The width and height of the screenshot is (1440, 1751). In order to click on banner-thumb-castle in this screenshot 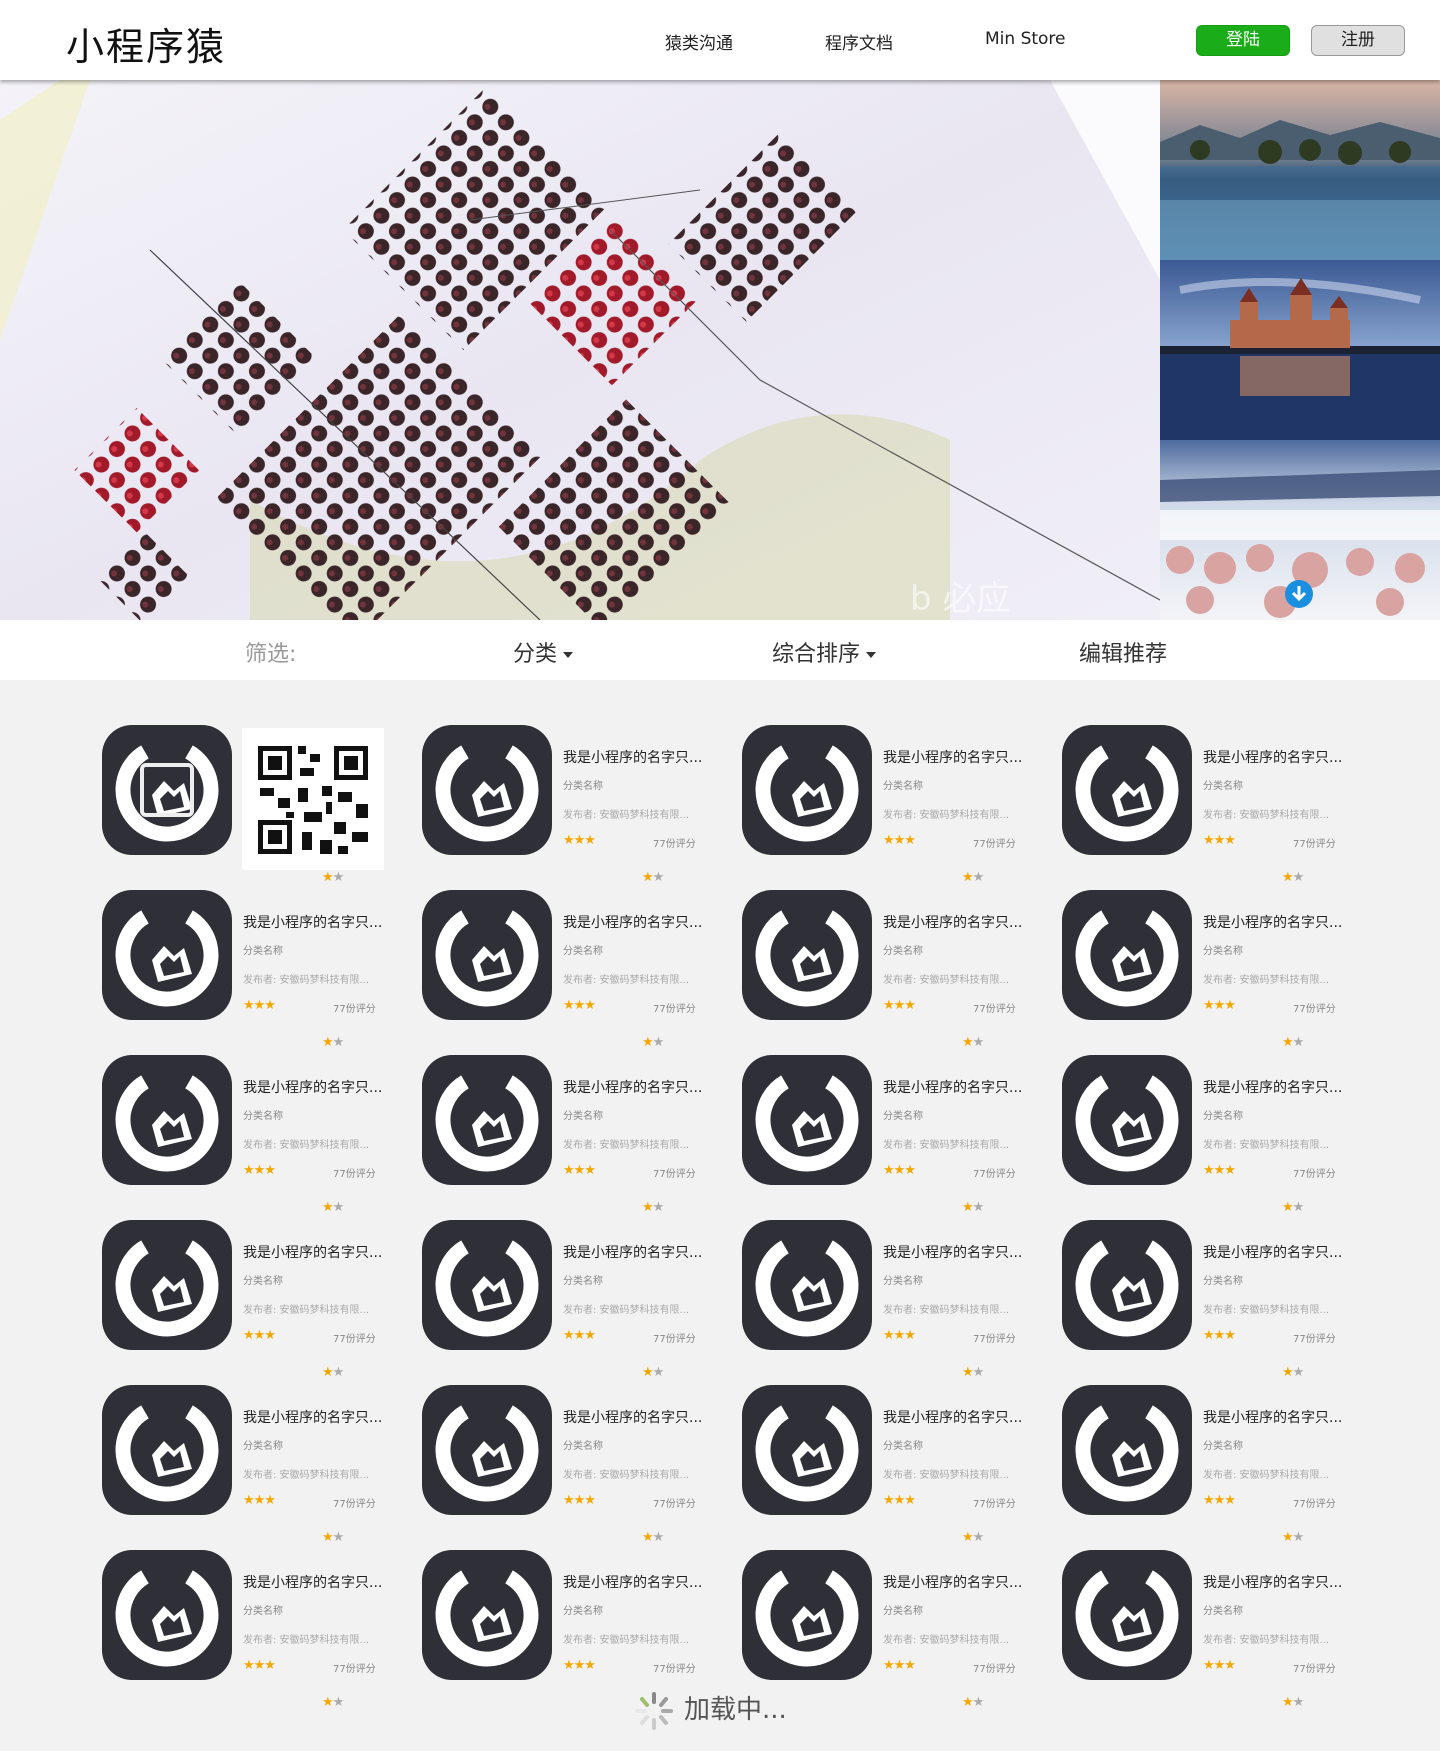, I will do `click(1300, 350)`.